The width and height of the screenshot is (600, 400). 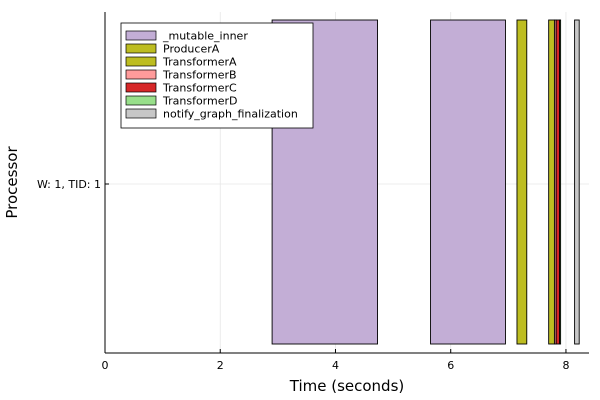 I want to click on y-axis-label: Processor, so click(x=12, y=182).